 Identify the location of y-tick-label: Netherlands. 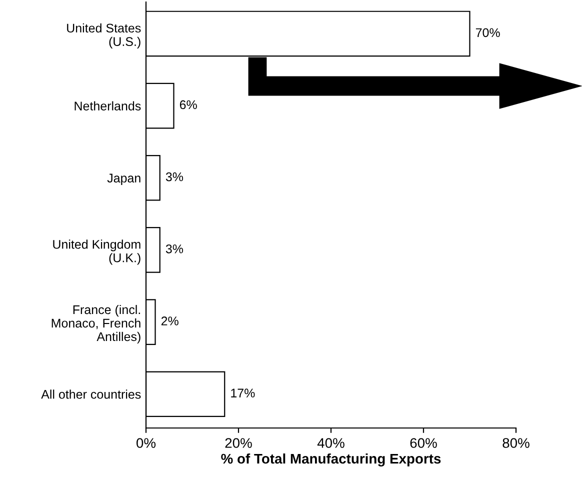
(107, 105).